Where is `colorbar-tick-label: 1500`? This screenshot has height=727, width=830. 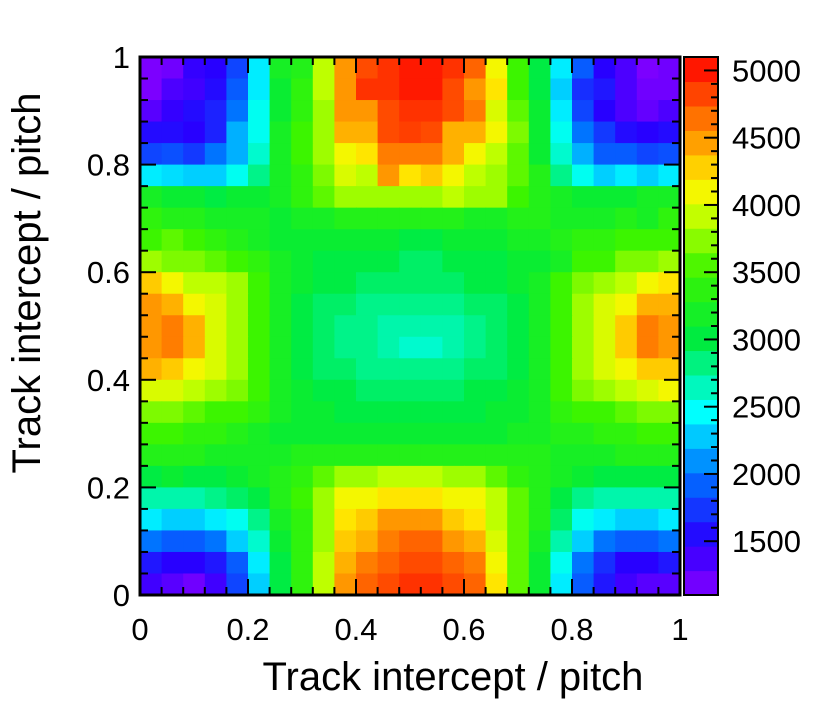 colorbar-tick-label: 1500 is located at coordinates (766, 541).